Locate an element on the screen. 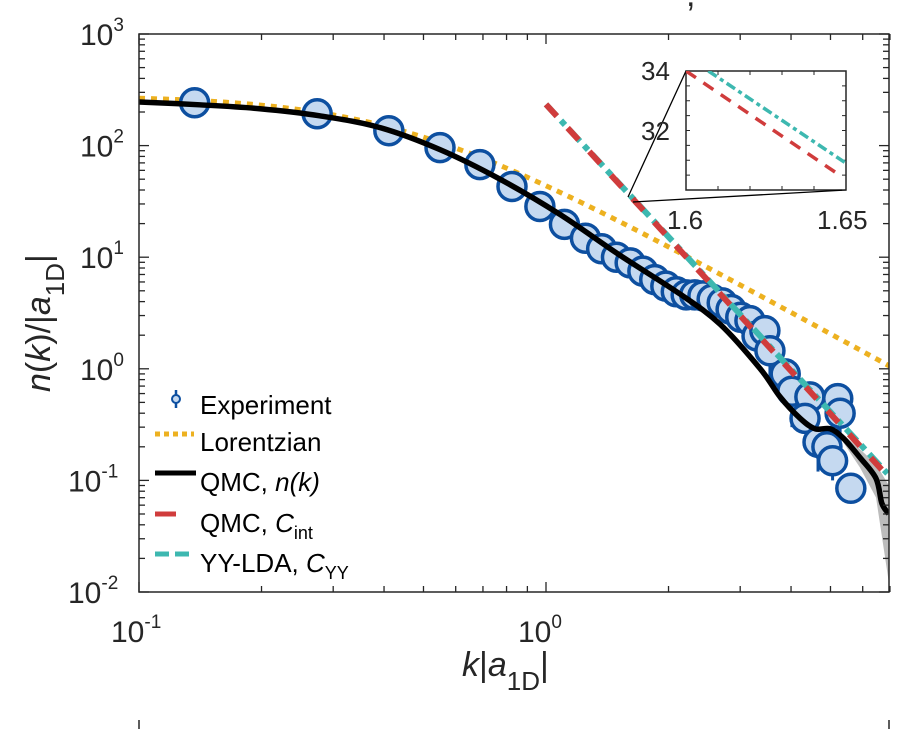 This screenshot has width=904, height=729. inset-y-tick-label: 34 is located at coordinates (655, 71).